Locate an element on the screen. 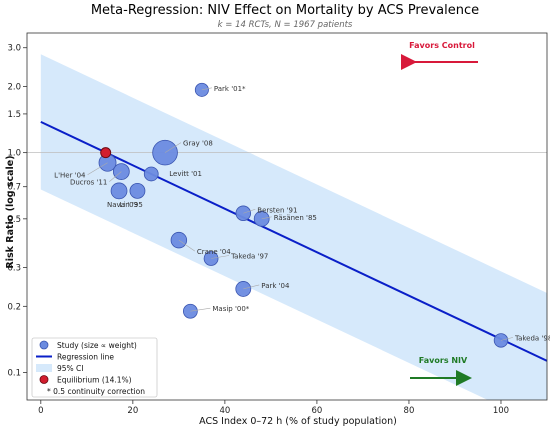  x-tick-label: 80 is located at coordinates (409, 411).